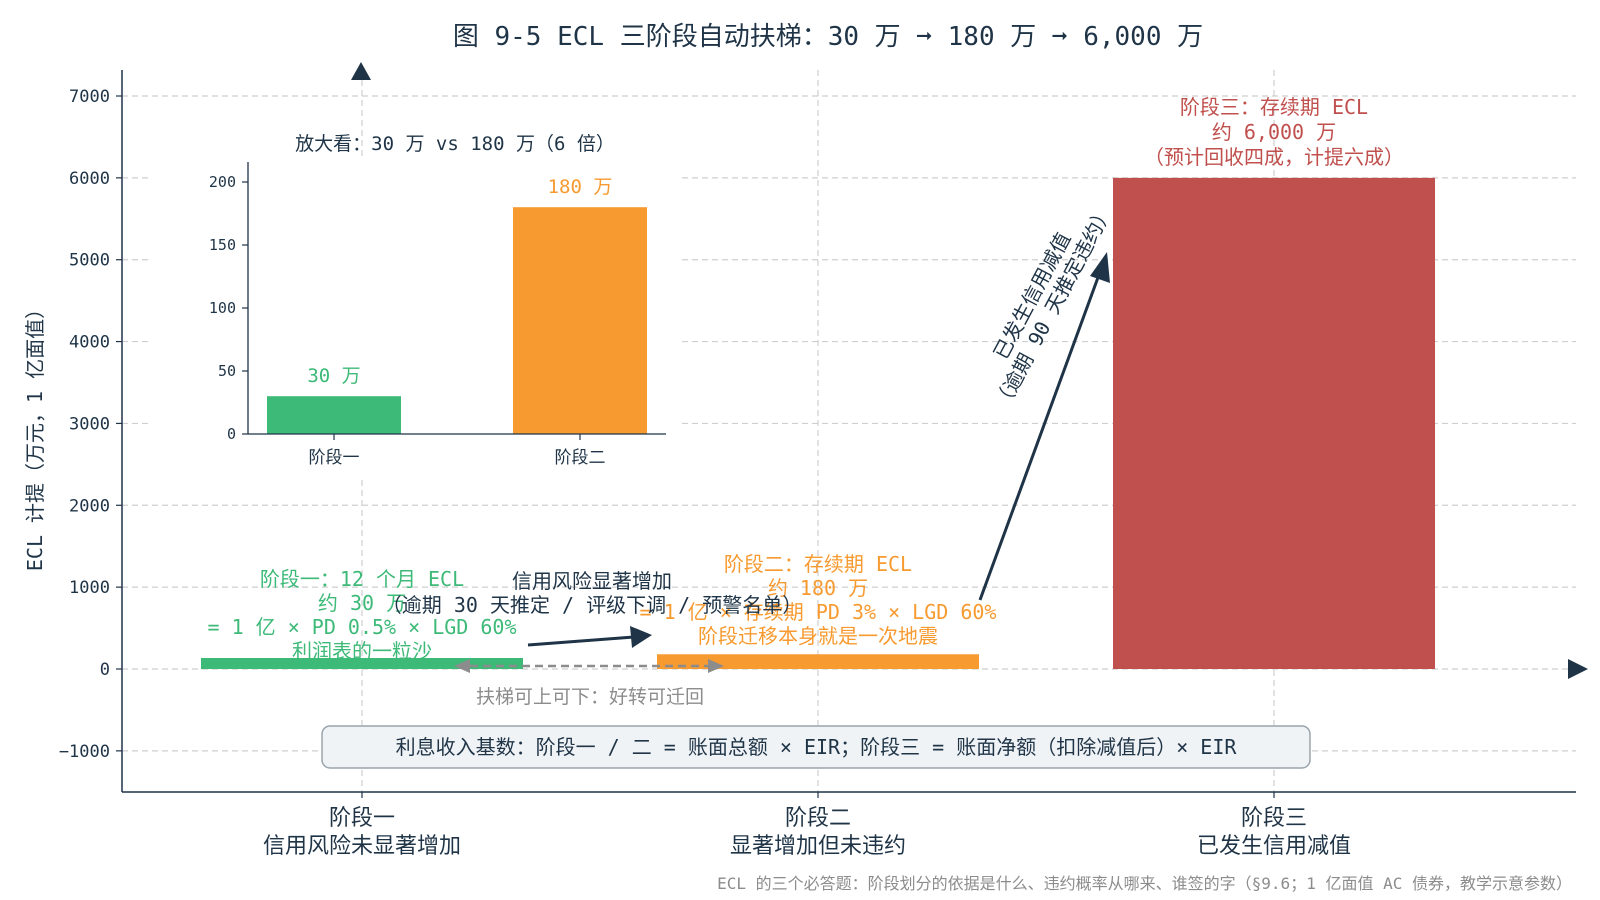 Image resolution: width=1600 pixels, height=900 pixels. Describe the element at coordinates (1040, 436) in the screenshot. I see `transition23-arrow` at that location.